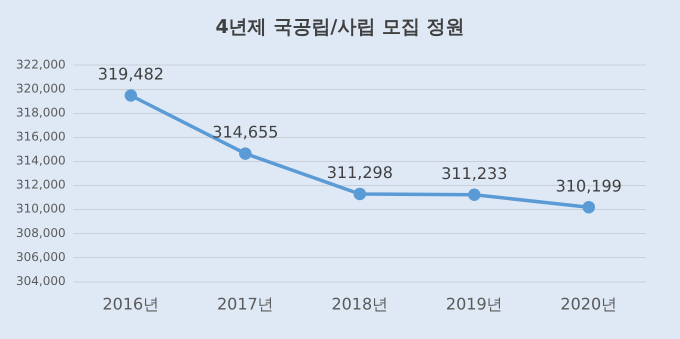  I want to click on y-tick-label: 310,000, so click(41, 209).